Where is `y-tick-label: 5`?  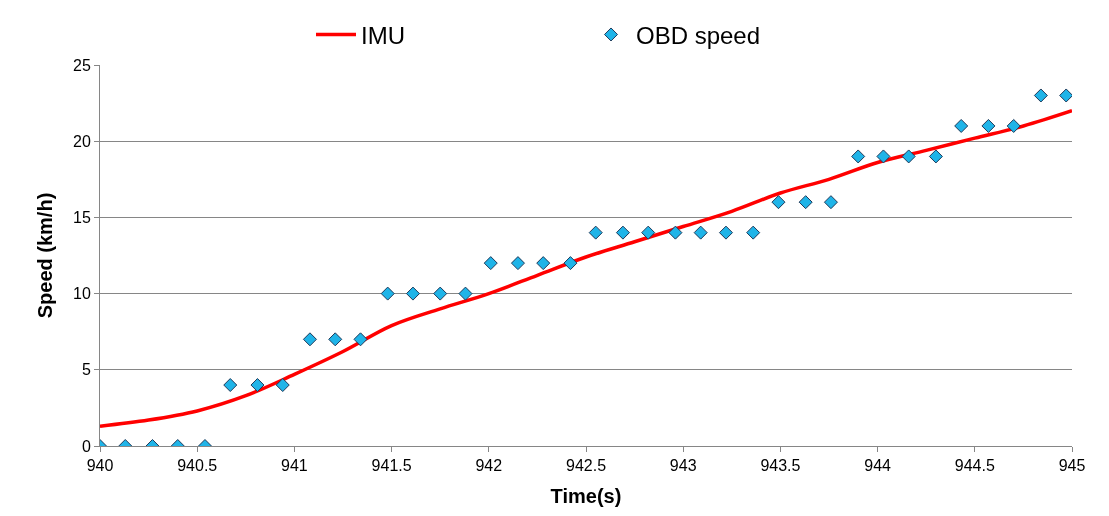
y-tick-label: 5 is located at coordinates (86, 370).